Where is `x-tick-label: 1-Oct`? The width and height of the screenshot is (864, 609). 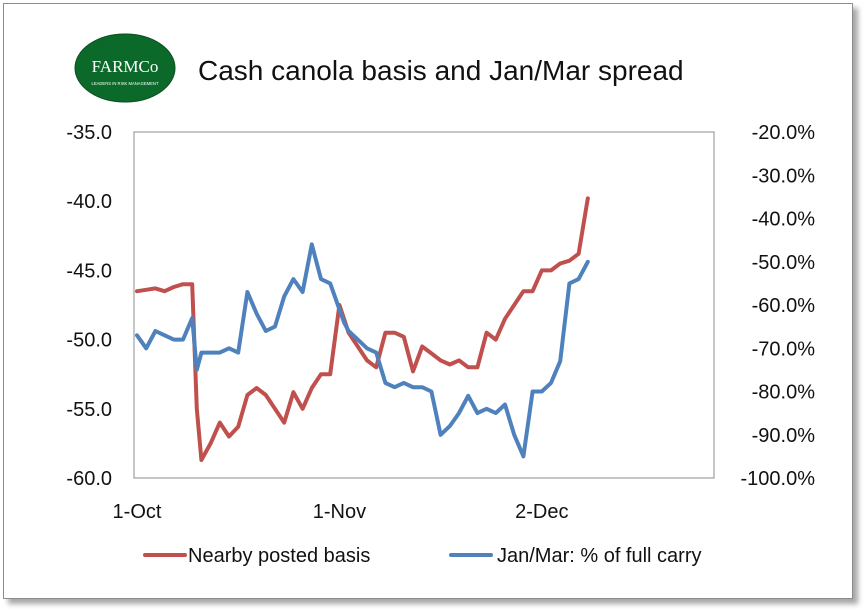
x-tick-label: 1-Oct is located at coordinates (137, 512).